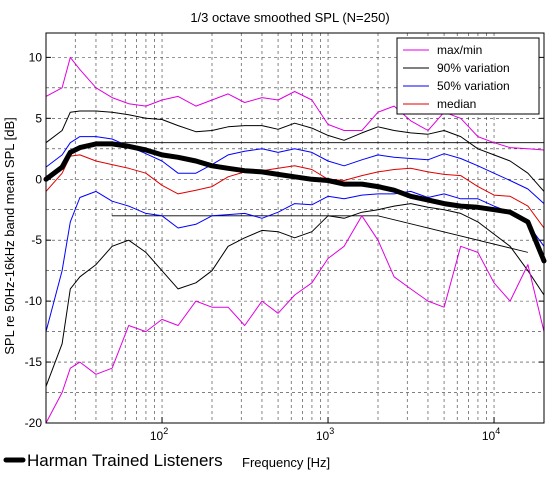  What do you see at coordinates (459, 50) in the screenshot?
I see `legend-label: max/min` at bounding box center [459, 50].